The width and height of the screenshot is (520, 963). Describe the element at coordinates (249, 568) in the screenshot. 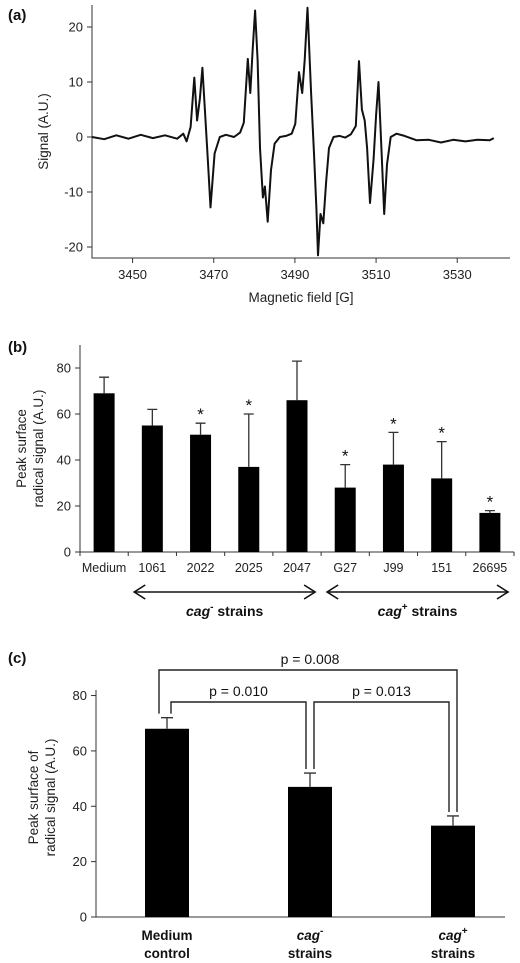

I see `panel-b-category-label: 2025` at that location.